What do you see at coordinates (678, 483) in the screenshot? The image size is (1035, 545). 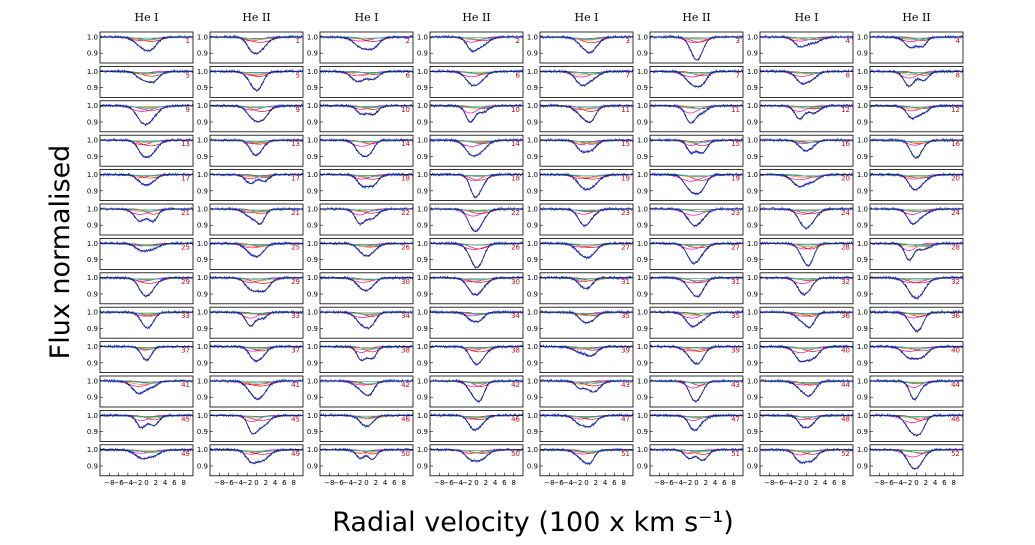 I see `x-tick-label: −4` at bounding box center [678, 483].